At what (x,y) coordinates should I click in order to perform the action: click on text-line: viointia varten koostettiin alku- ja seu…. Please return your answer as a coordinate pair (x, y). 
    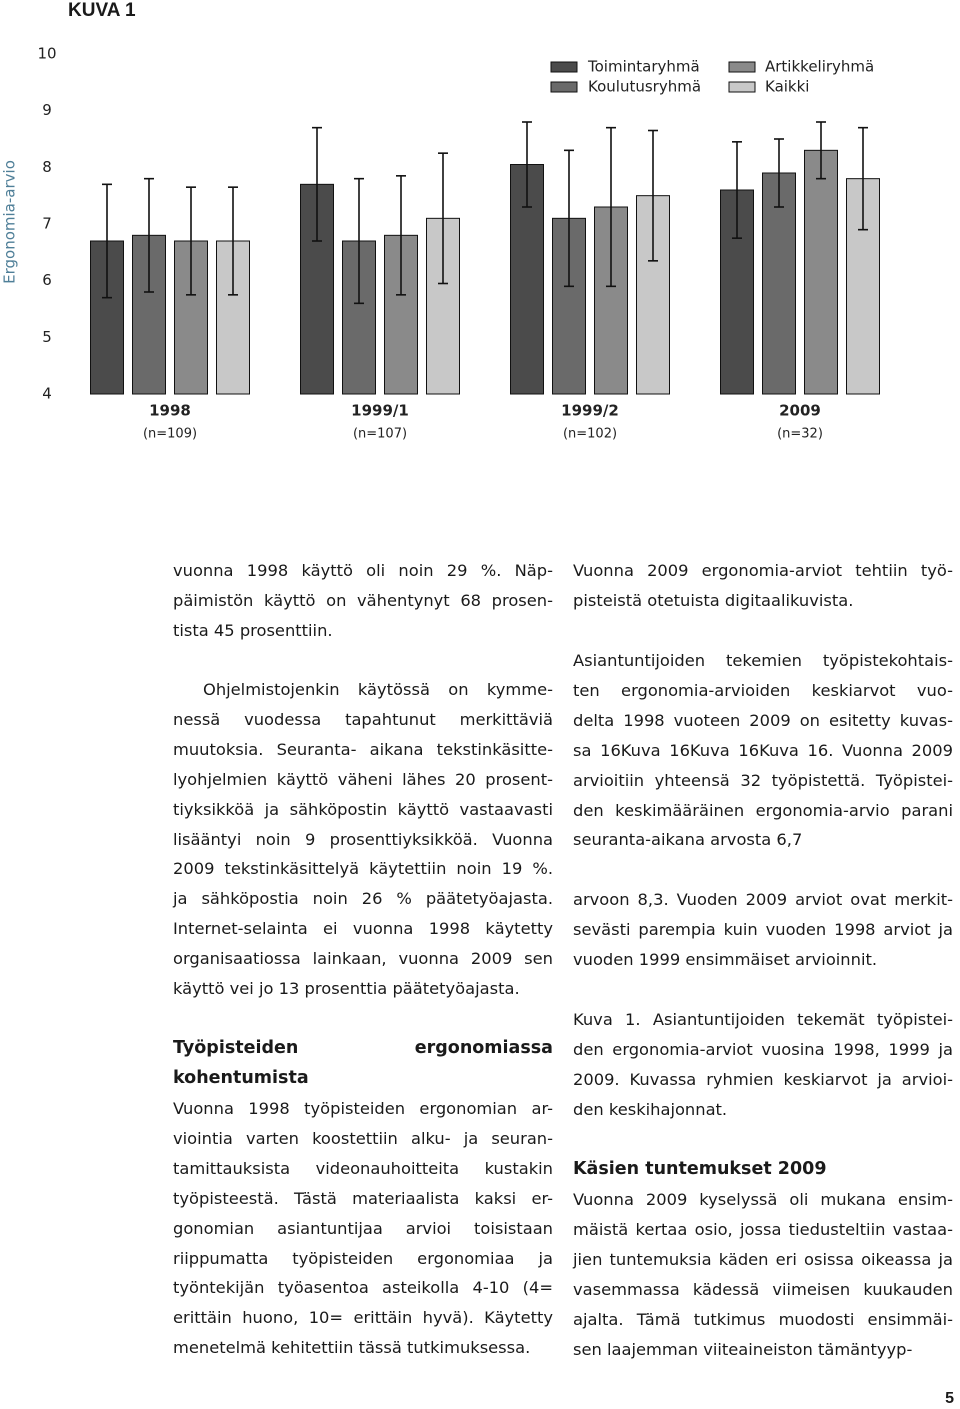
    Looking at the image, I should click on (363, 1138).